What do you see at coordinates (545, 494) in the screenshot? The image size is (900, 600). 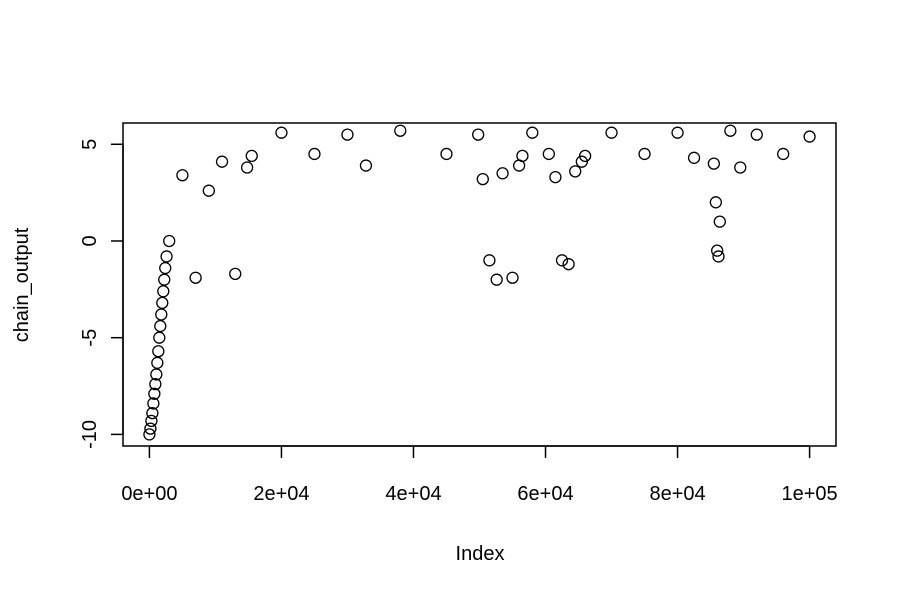 I see `x-tick-label: 6e+04` at bounding box center [545, 494].